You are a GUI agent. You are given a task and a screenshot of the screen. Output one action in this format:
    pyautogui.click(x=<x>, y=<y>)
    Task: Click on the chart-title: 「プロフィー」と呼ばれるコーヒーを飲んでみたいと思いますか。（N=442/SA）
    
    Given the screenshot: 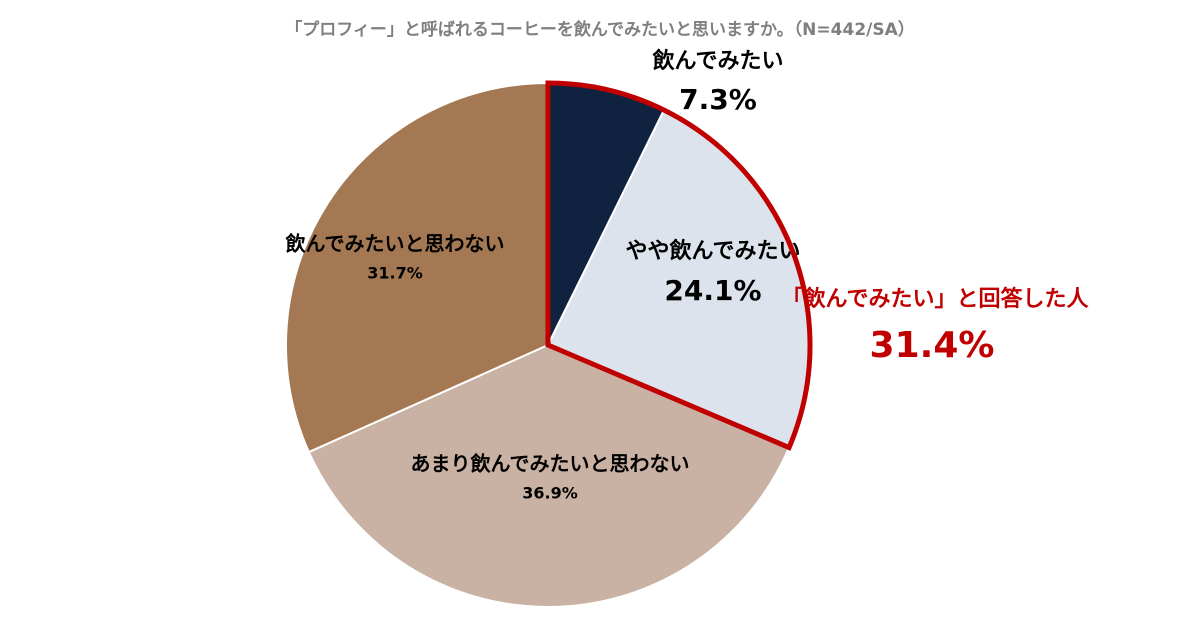 What is the action you would take?
    pyautogui.click(x=600, y=29)
    